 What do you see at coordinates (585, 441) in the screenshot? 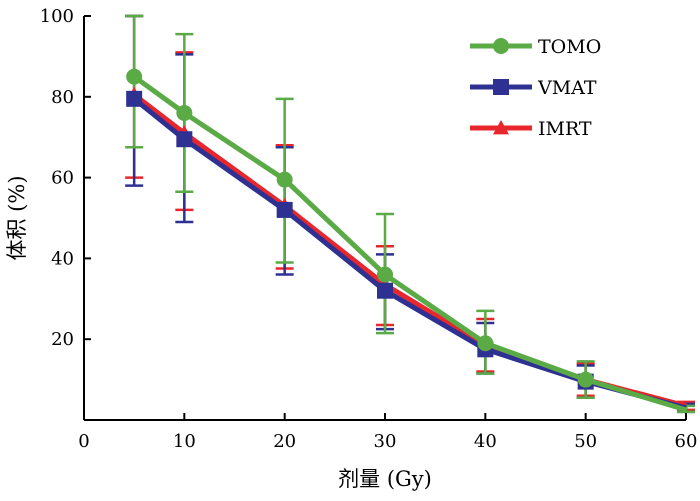
I see `x-tick-label: 50` at bounding box center [585, 441].